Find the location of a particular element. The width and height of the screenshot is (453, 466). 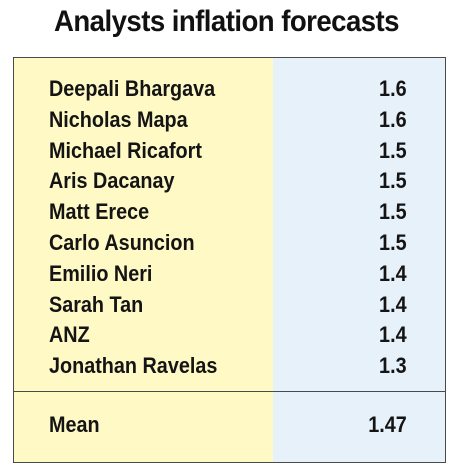

analyst-name: Michael Ricafort is located at coordinates (125, 150).